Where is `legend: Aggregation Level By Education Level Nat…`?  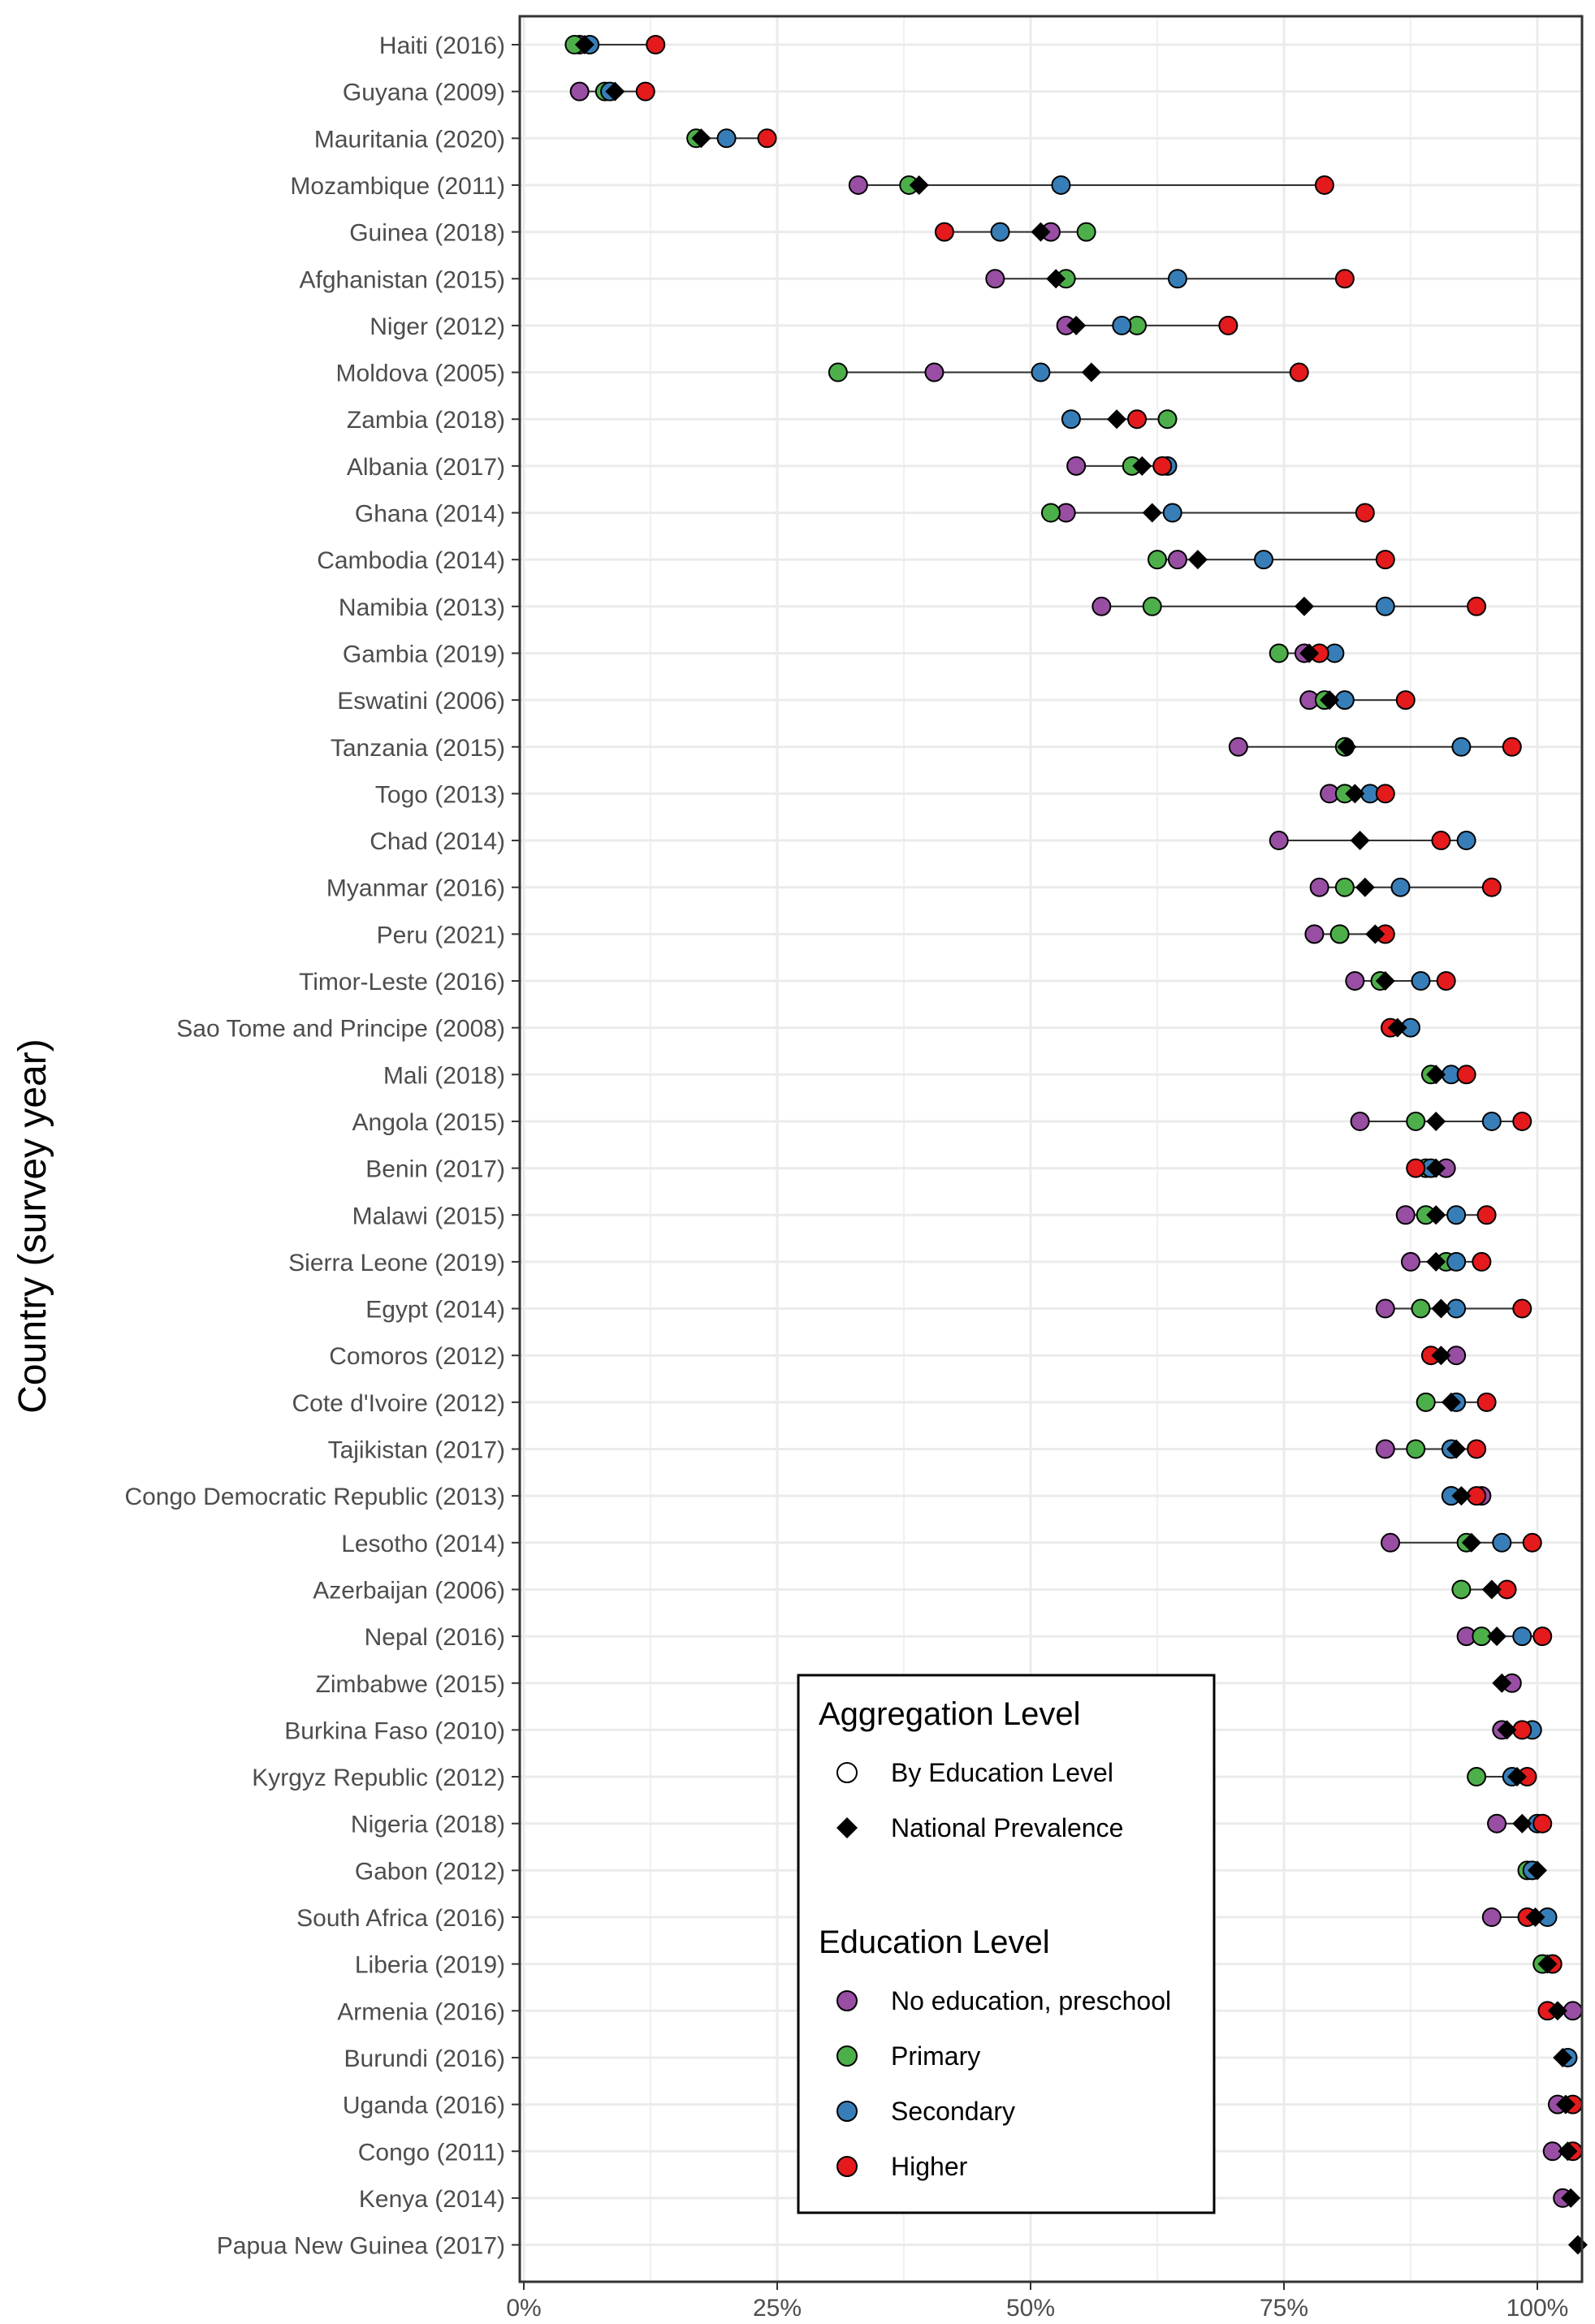
legend: Aggregation Level By Education Level Nat… is located at coordinates (1006, 1944).